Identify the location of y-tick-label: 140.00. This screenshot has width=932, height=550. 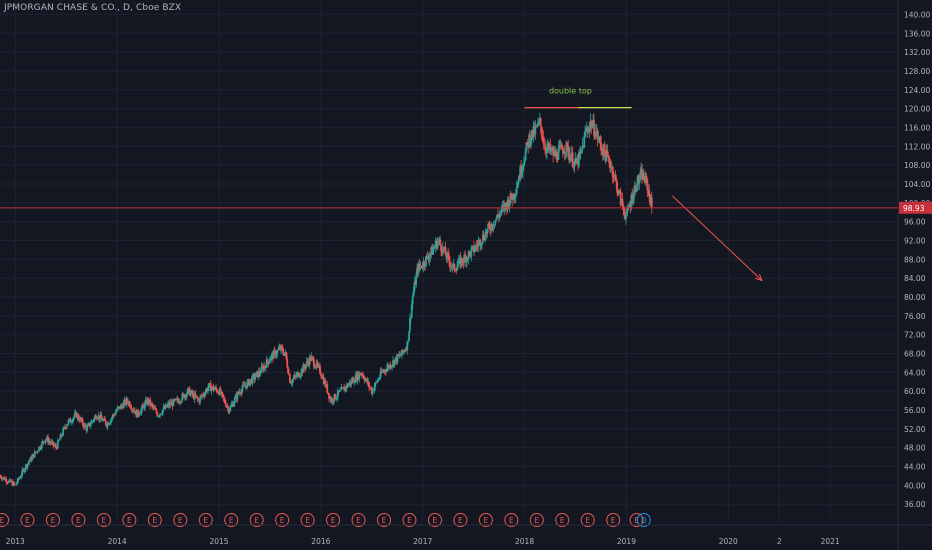
(917, 14).